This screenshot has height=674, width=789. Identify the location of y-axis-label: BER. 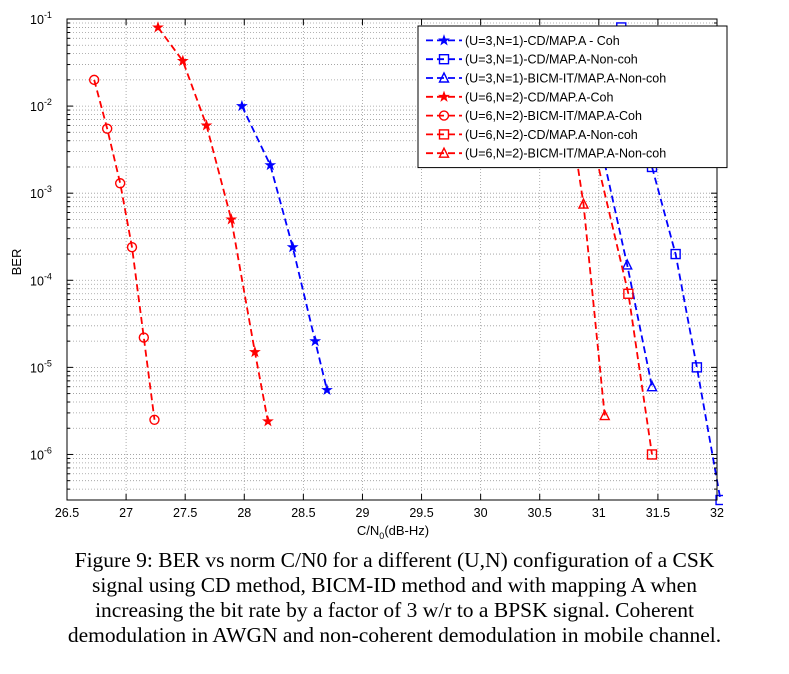
(16, 262).